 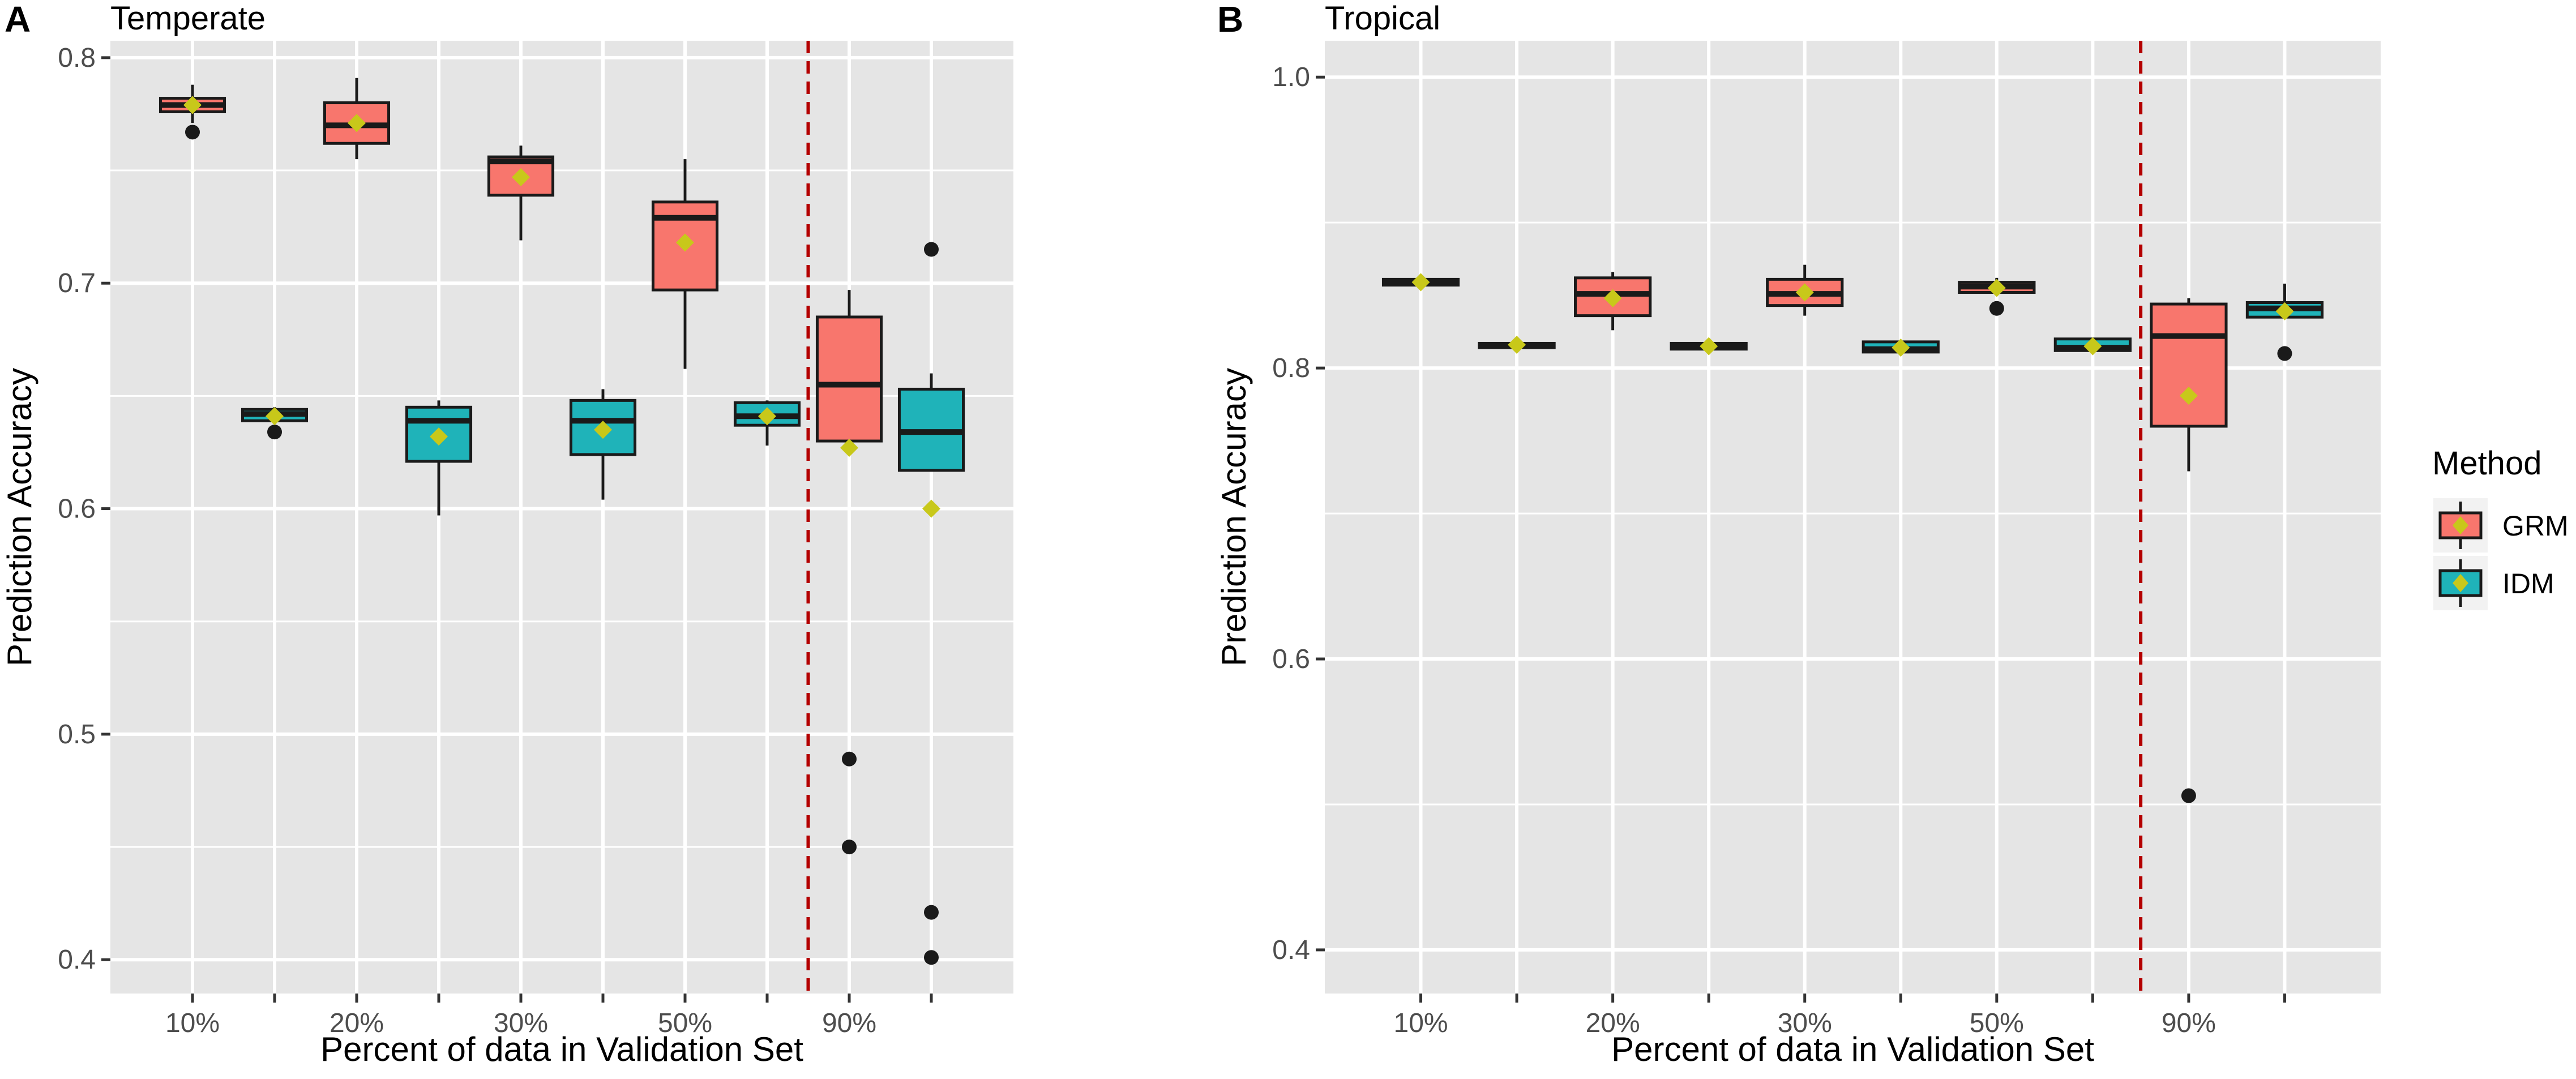 What do you see at coordinates (1234, 517) in the screenshot?
I see `panel-b-y-axis-label: Prediction Accuracy` at bounding box center [1234, 517].